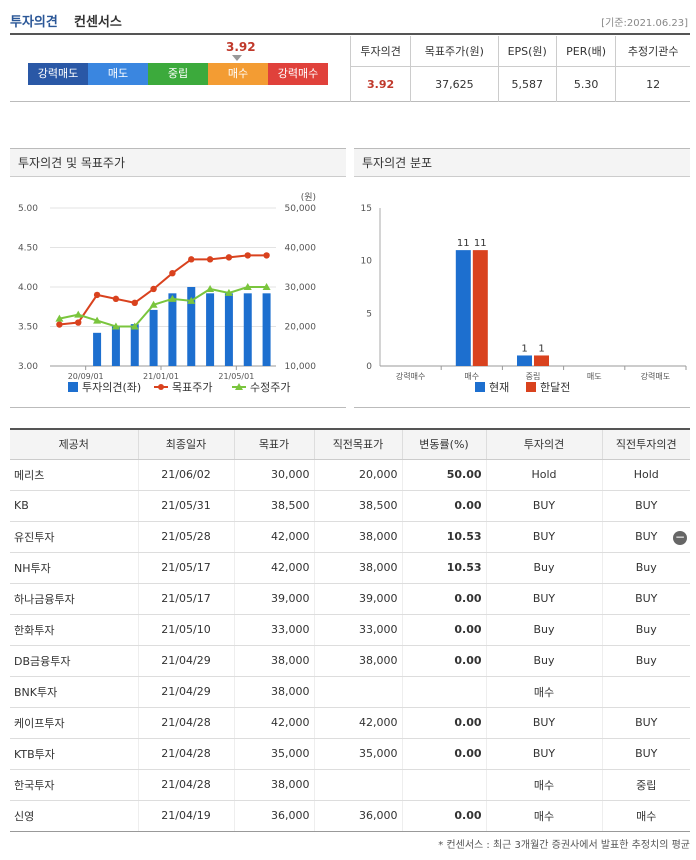 Image resolution: width=696 pixels, height=860 pixels. I want to click on section-header: 투자의견 컨센서스 [기준:2021.06.23], so click(350, 21).